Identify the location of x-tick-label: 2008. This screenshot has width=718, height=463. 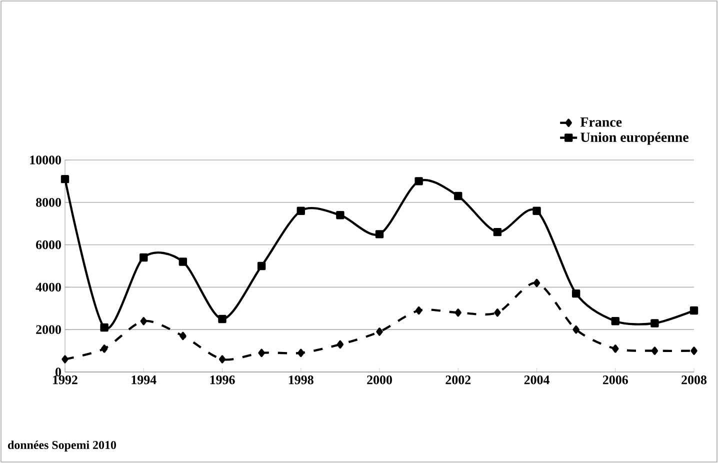
(694, 380).